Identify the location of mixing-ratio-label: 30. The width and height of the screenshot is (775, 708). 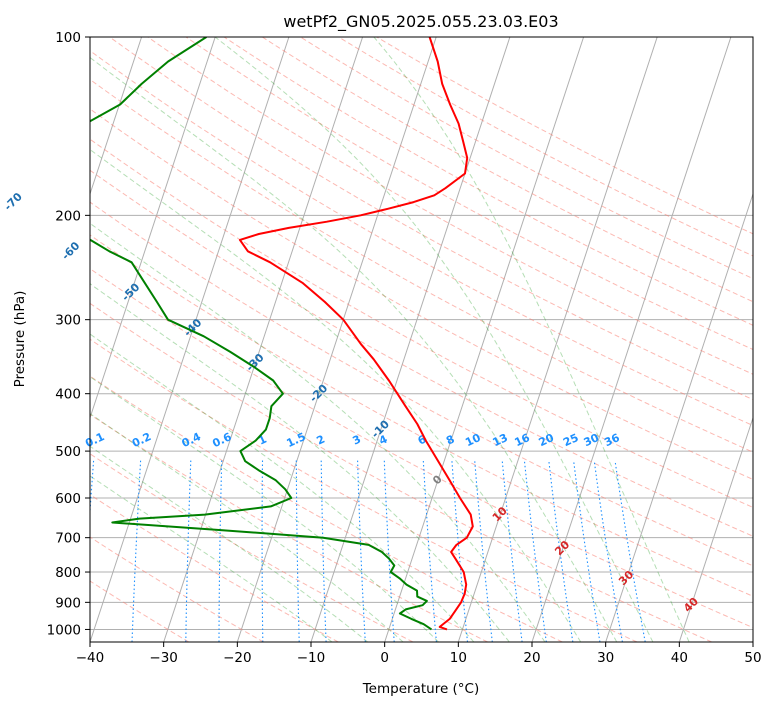
(592, 440).